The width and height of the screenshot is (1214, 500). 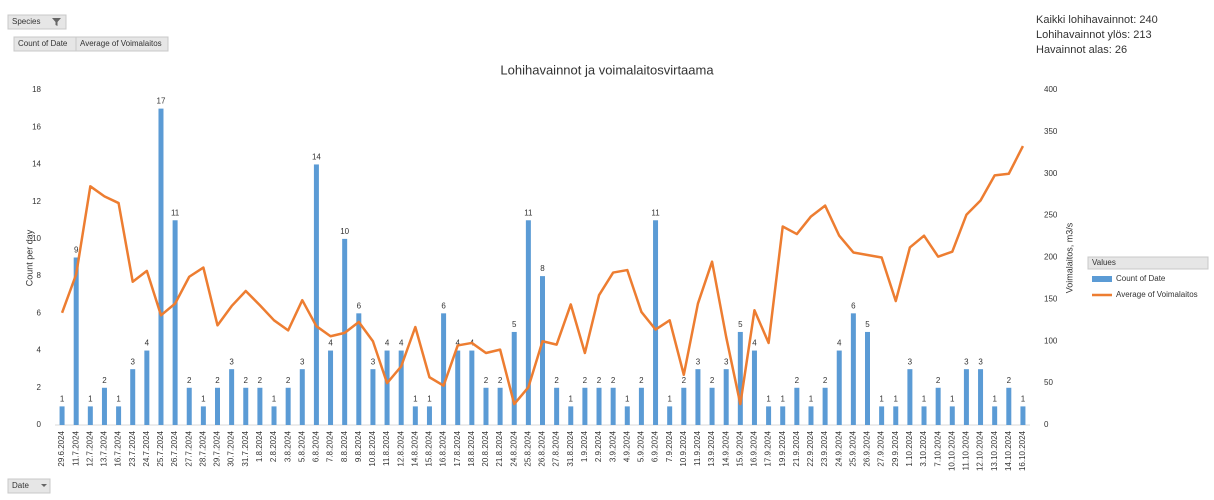 I want to click on value-button: Average of Voimalaitos, so click(x=121, y=43).